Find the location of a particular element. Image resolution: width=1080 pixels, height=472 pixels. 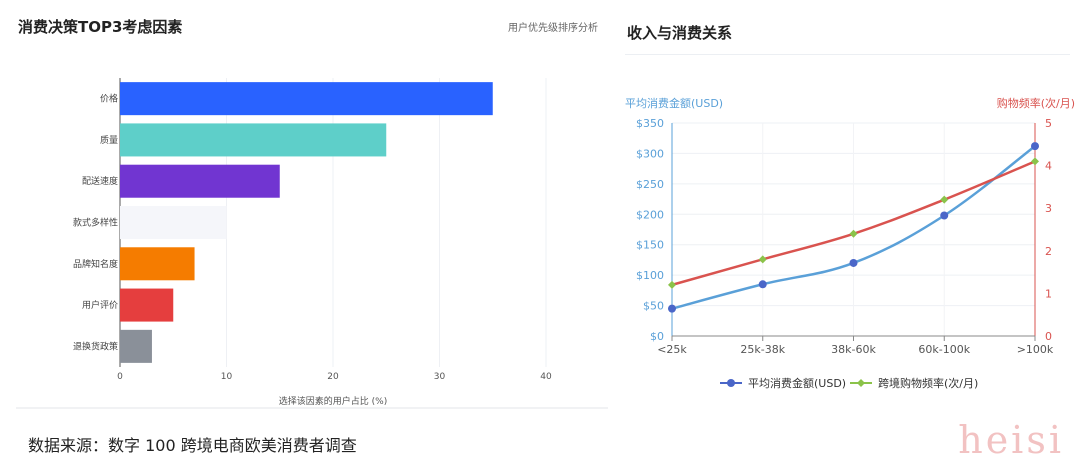

title-divider is located at coordinates (847, 54).